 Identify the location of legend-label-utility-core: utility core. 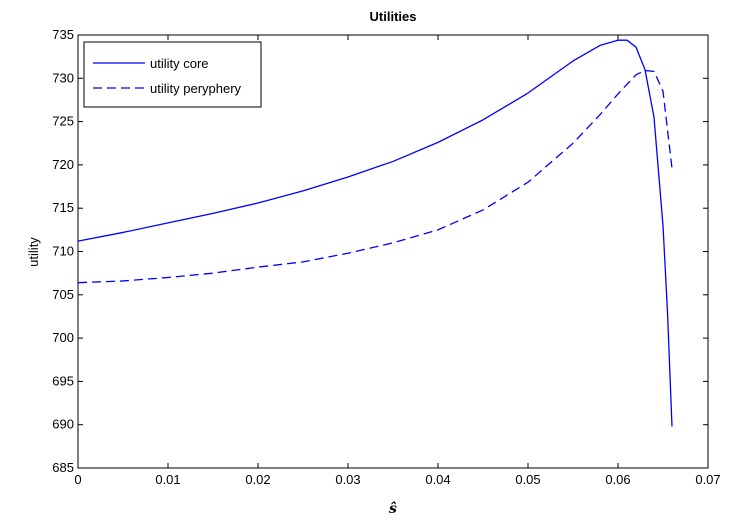
(179, 63).